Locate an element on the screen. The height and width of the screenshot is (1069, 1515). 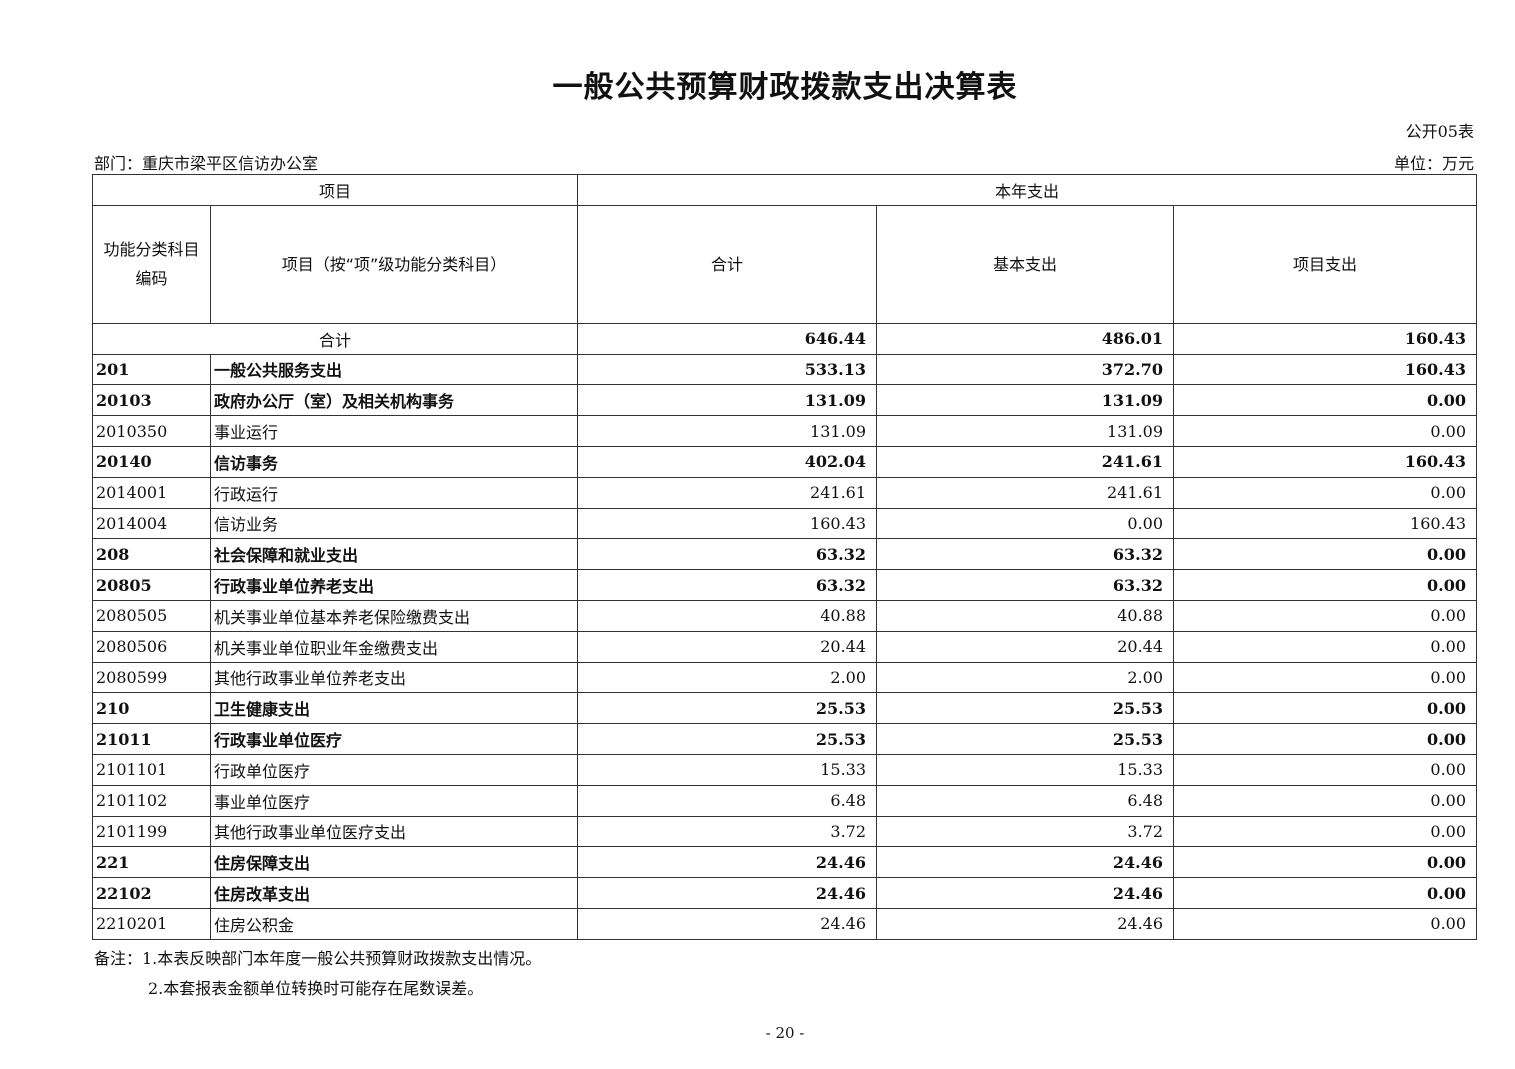
total-row: 合计 646.44 486.01 160.43 is located at coordinates (784, 338).